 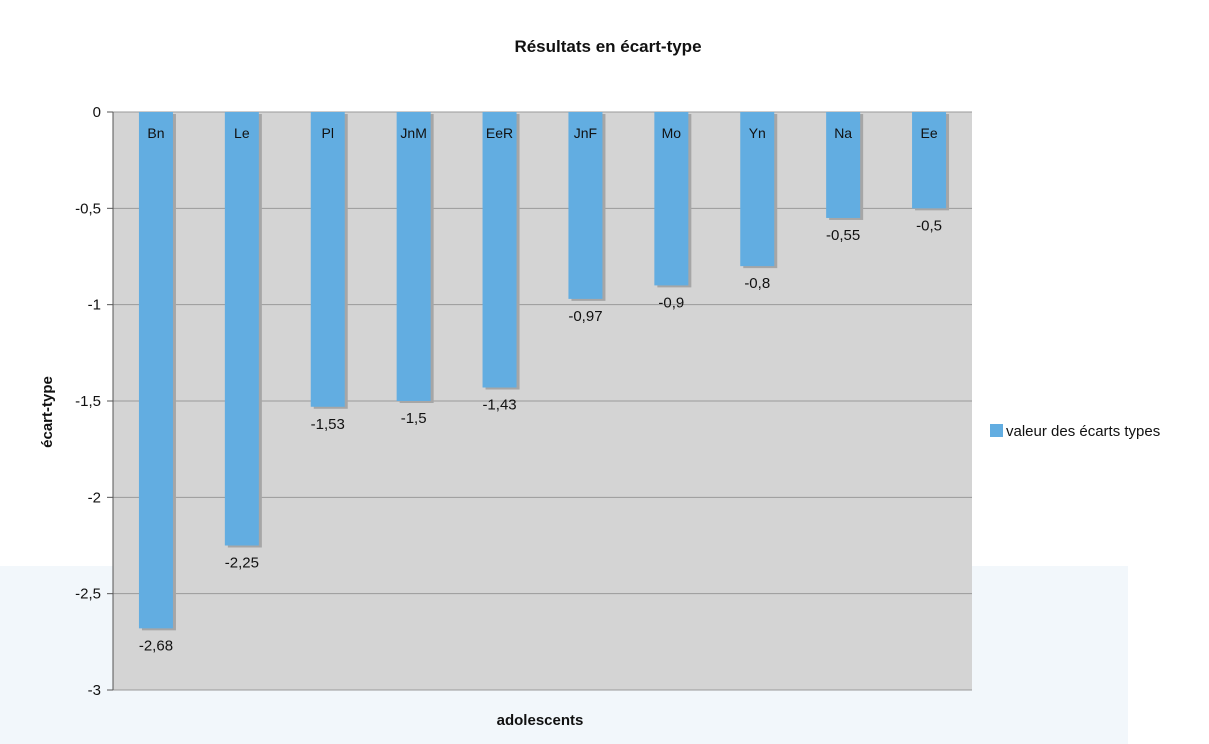 I want to click on y-tick-label: -1, so click(x=94, y=305).